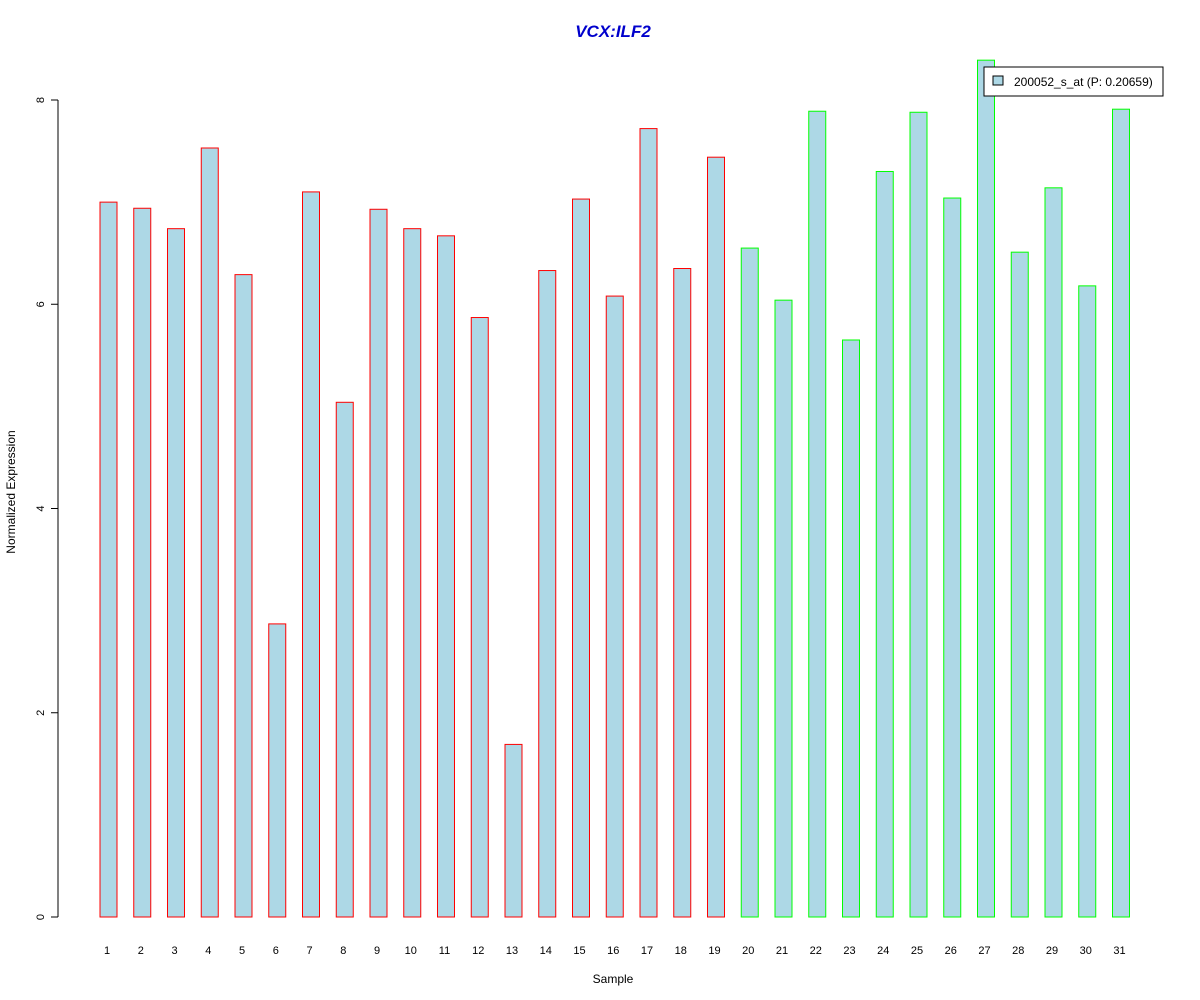 The width and height of the screenshot is (1200, 1000). I want to click on x-tick-label: 2, so click(141, 951).